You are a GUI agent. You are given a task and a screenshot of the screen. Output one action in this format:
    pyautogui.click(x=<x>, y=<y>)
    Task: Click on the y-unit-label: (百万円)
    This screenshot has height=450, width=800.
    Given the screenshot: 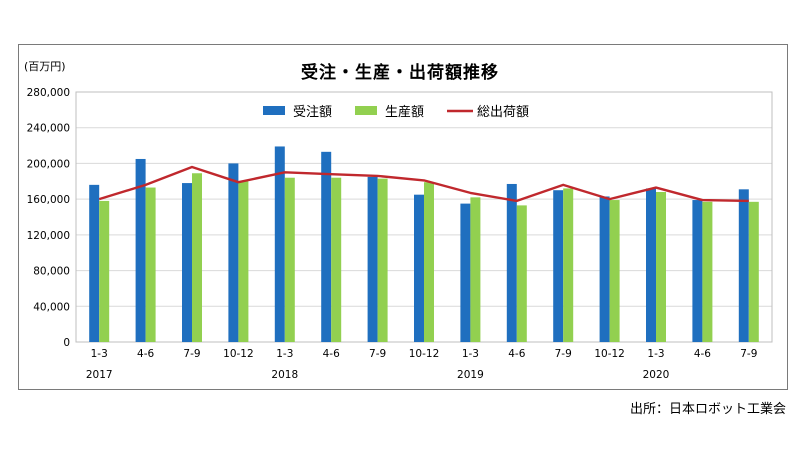 What is the action you would take?
    pyautogui.click(x=45, y=66)
    